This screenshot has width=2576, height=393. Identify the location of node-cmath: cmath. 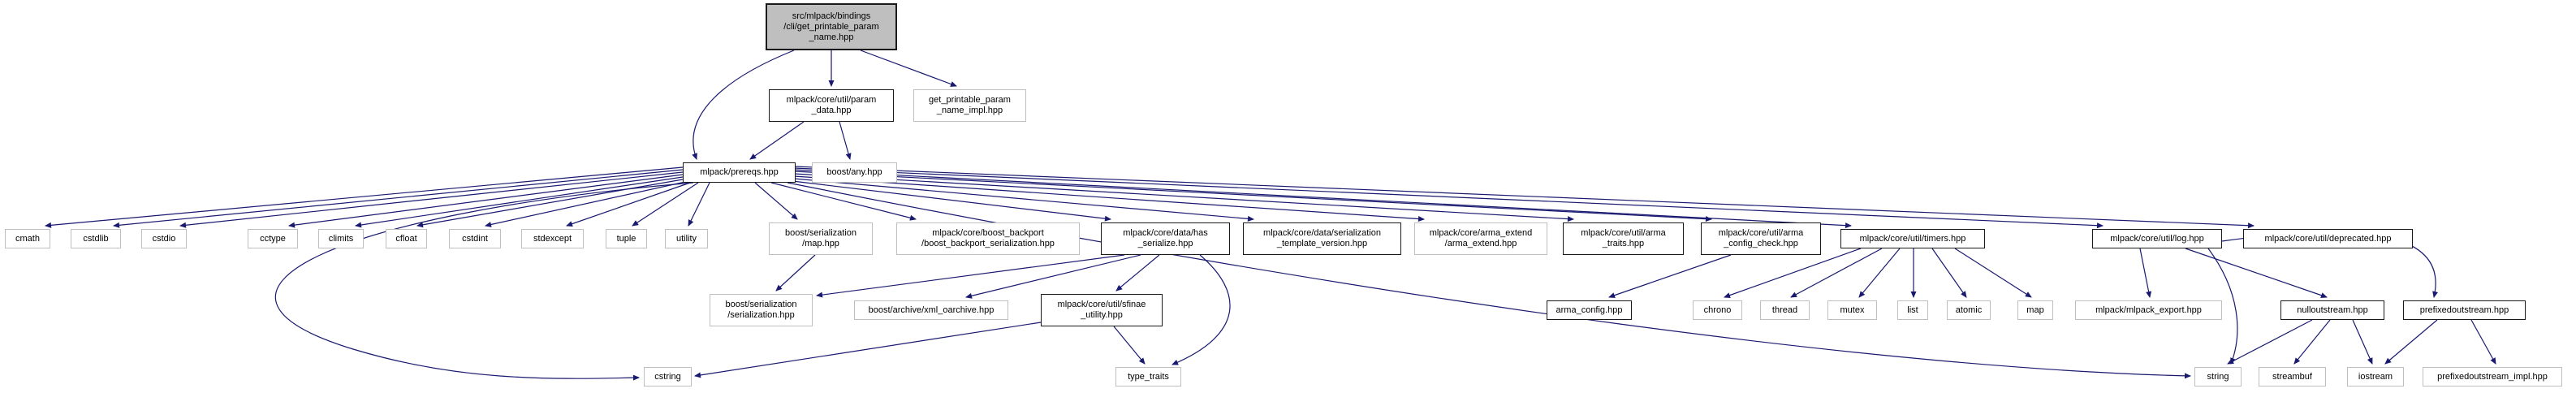
(27, 238).